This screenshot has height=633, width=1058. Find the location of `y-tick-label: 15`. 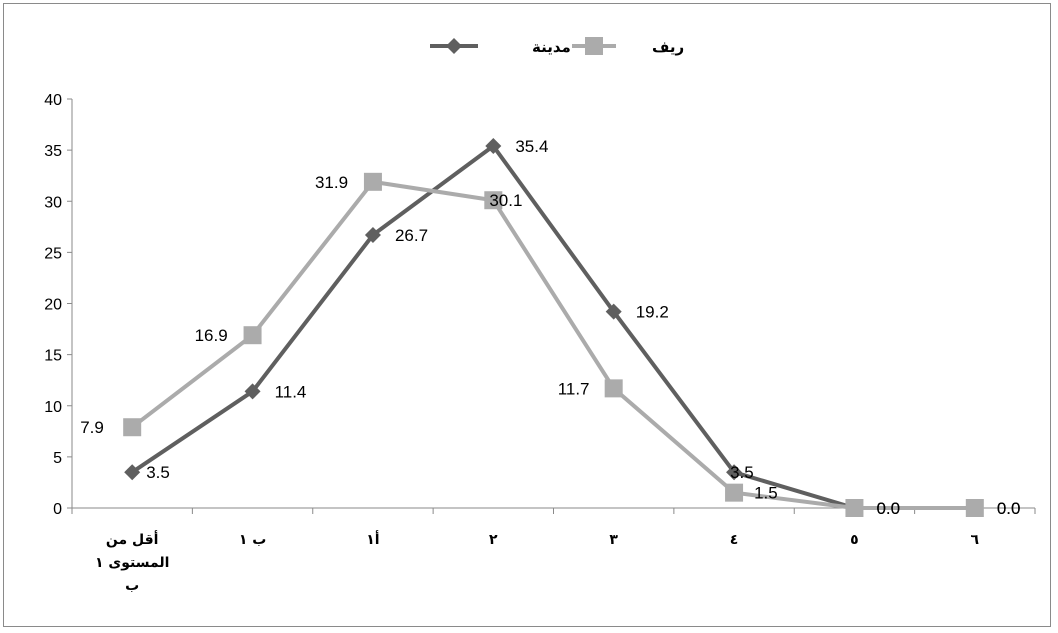

y-tick-label: 15 is located at coordinates (53, 356).